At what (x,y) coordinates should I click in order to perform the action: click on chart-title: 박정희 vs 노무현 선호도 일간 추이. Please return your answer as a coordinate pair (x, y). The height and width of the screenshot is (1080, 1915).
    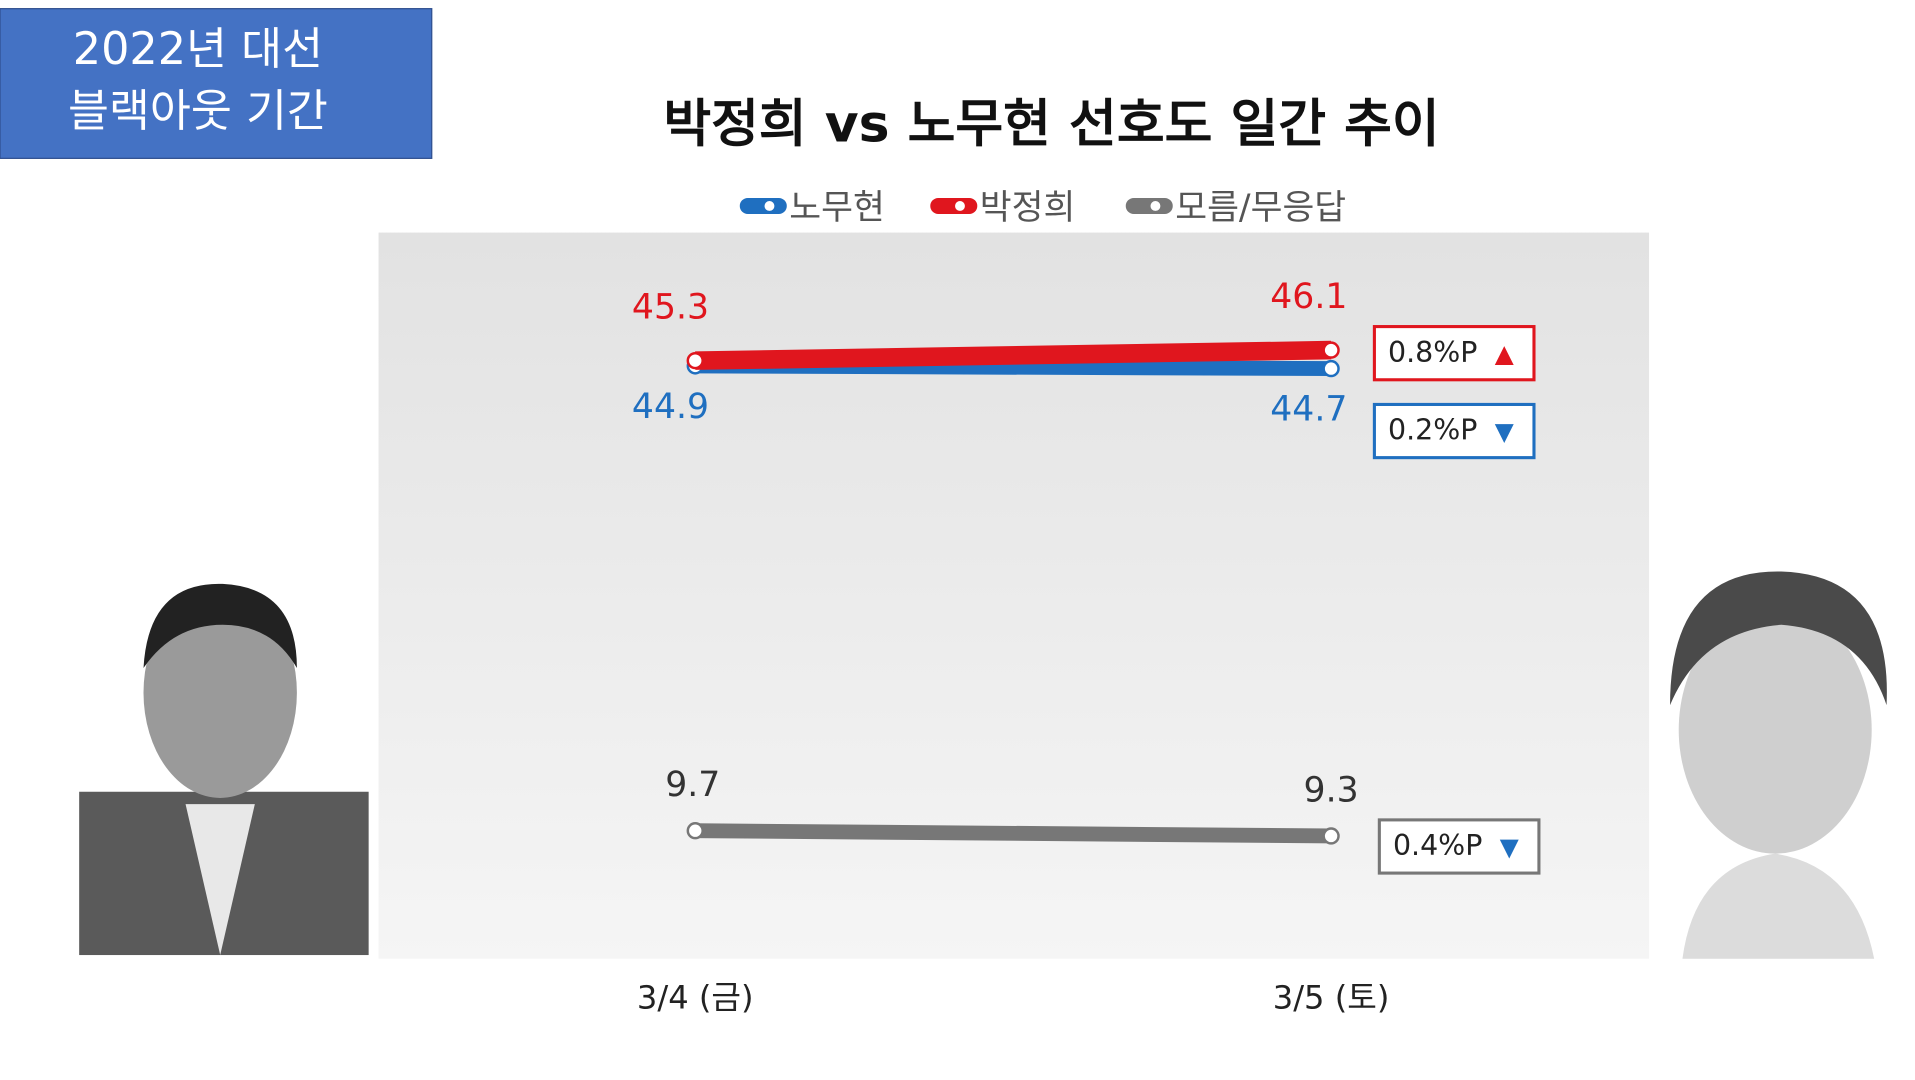
    Looking at the image, I should click on (1051, 124).